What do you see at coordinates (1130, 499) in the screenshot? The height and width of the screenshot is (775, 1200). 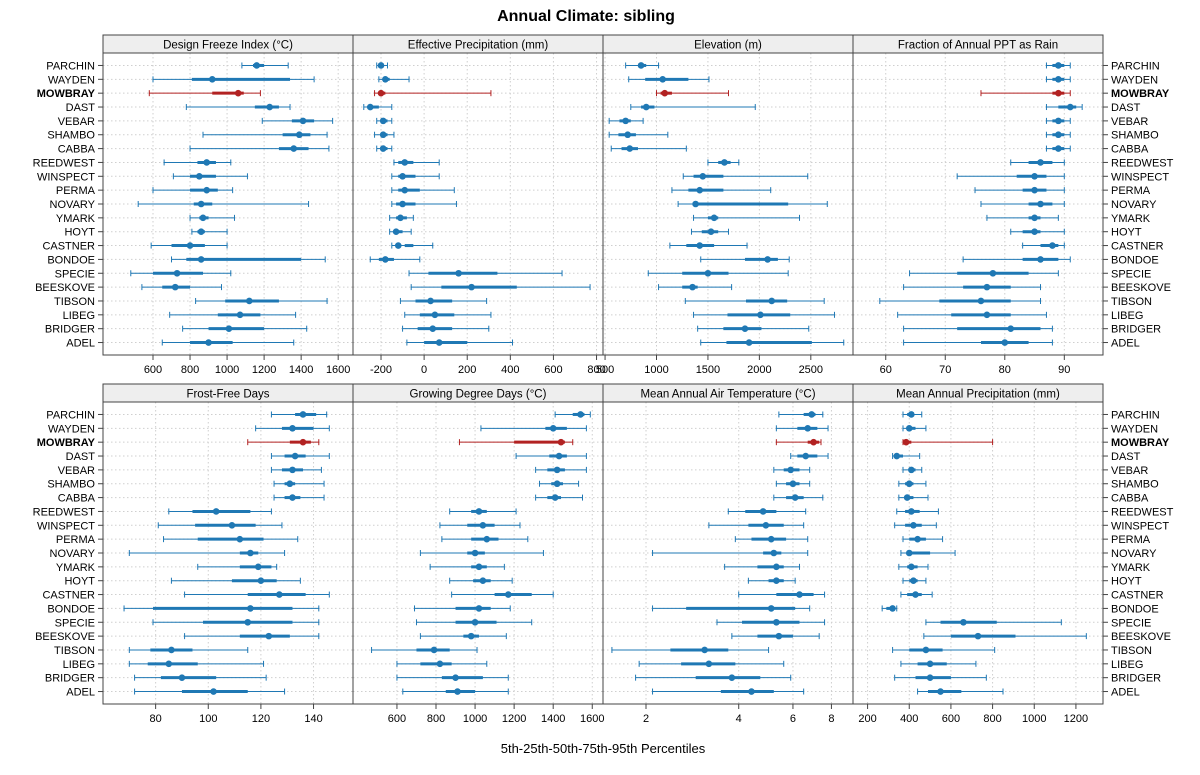 I see `site-label-right: CABBA` at bounding box center [1130, 499].